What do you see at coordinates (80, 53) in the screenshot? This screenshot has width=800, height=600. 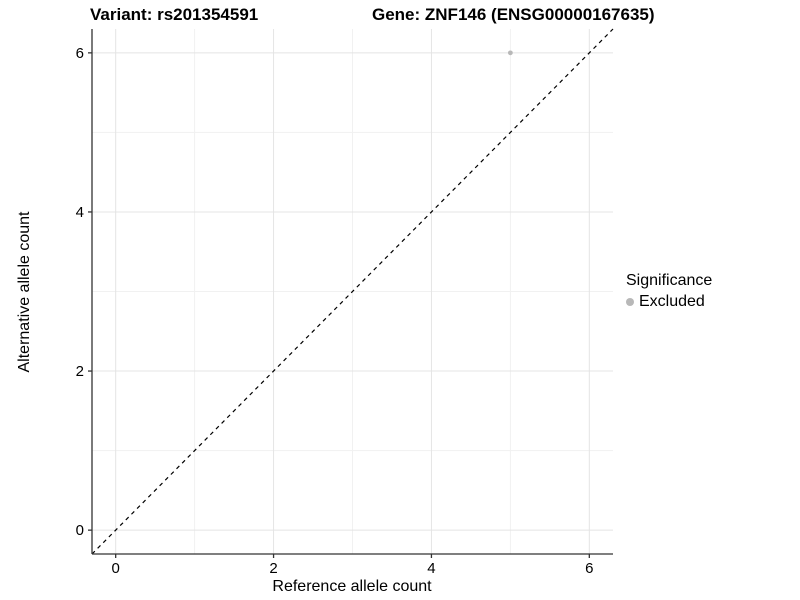 I see `y-tick-label: 6` at bounding box center [80, 53].